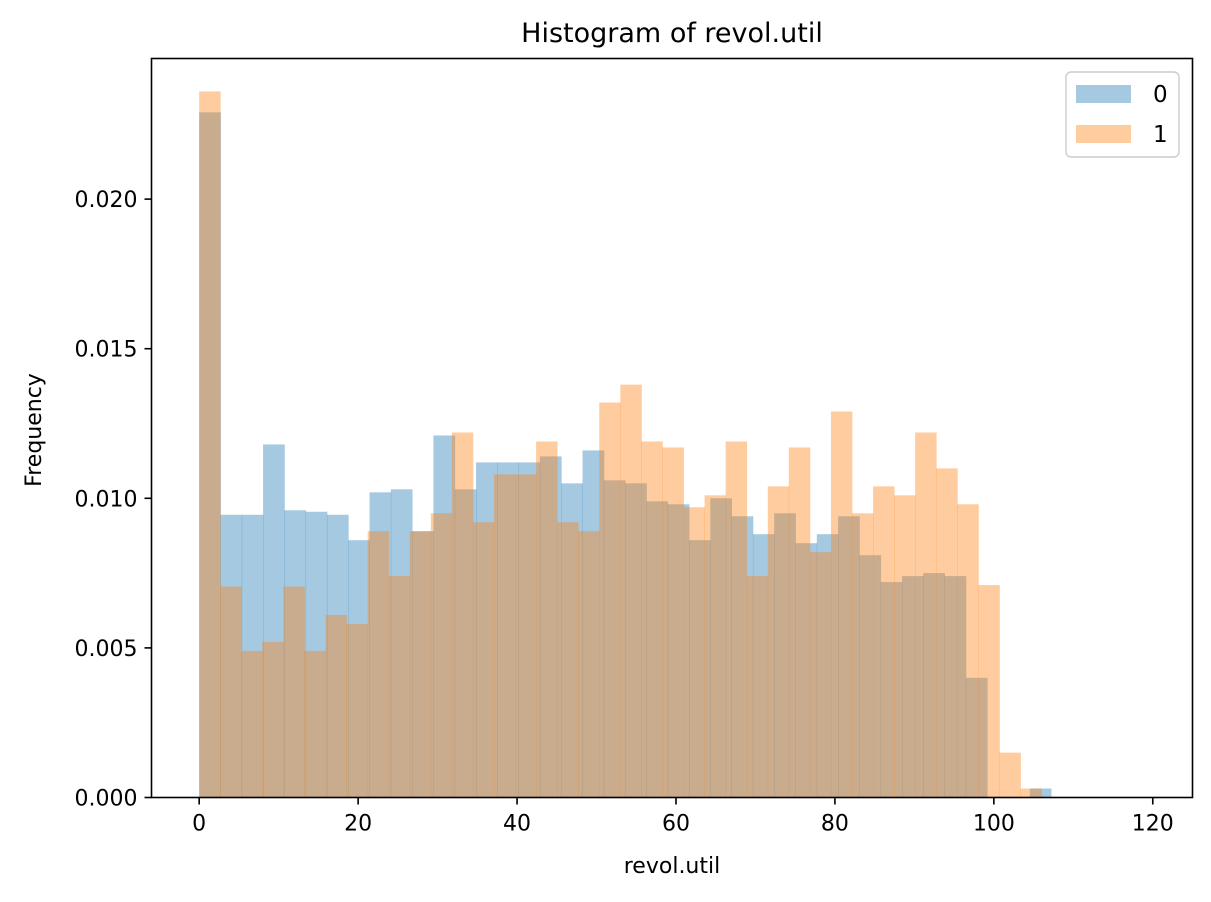 The height and width of the screenshot is (902, 1211). What do you see at coordinates (34, 430) in the screenshot?
I see `y-axis-label: Frequency` at bounding box center [34, 430].